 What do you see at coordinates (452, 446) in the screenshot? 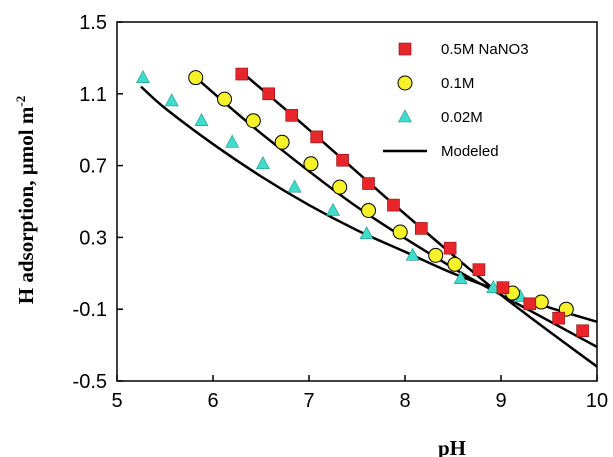
I see `x-axis-title: pH` at bounding box center [452, 446].